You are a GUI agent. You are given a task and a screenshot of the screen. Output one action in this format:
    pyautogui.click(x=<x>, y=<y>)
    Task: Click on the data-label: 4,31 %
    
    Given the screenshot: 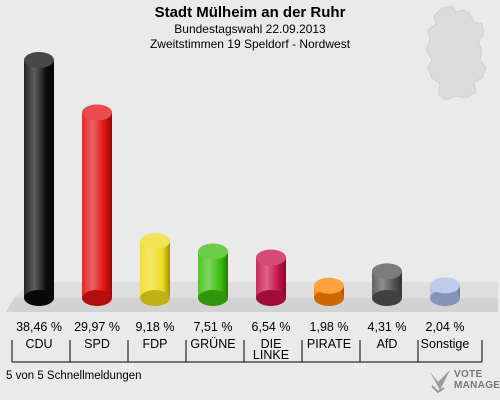 What is the action you would take?
    pyautogui.click(x=387, y=327)
    